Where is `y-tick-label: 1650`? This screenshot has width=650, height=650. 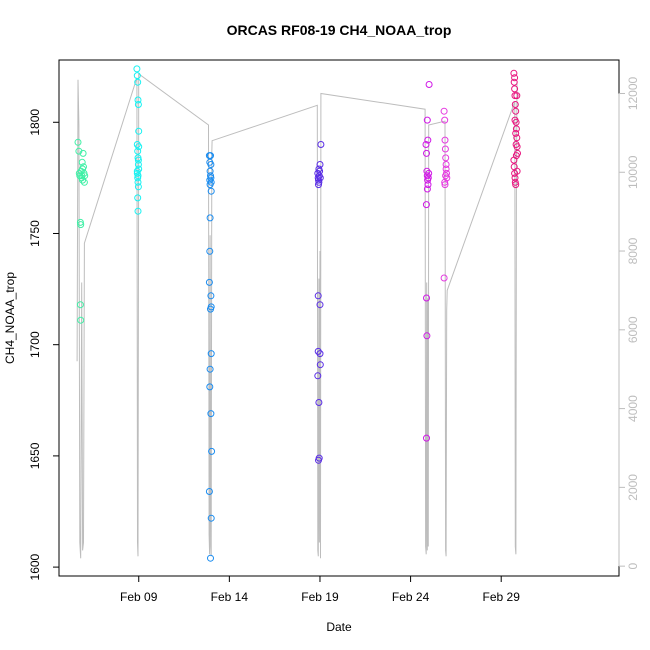
y-tick-label: 1650 is located at coordinates (35, 455).